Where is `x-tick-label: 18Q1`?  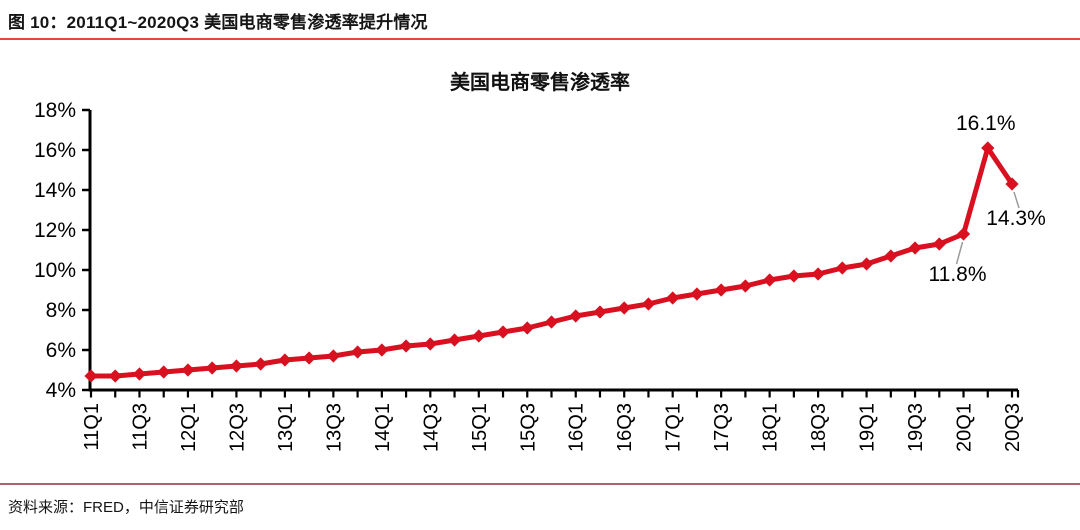 x-tick-label: 18Q1 is located at coordinates (771, 427).